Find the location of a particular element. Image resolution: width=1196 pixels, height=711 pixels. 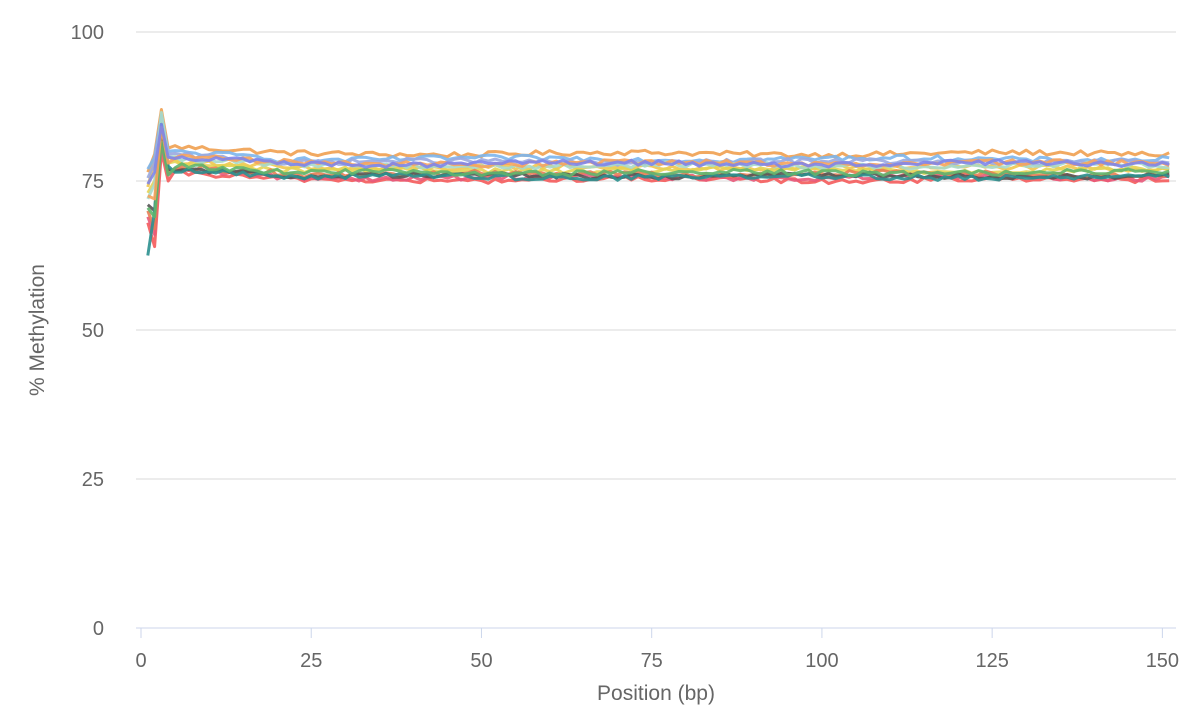

y-tick-labels: 0 25 50 75 100 is located at coordinates (87, 331).